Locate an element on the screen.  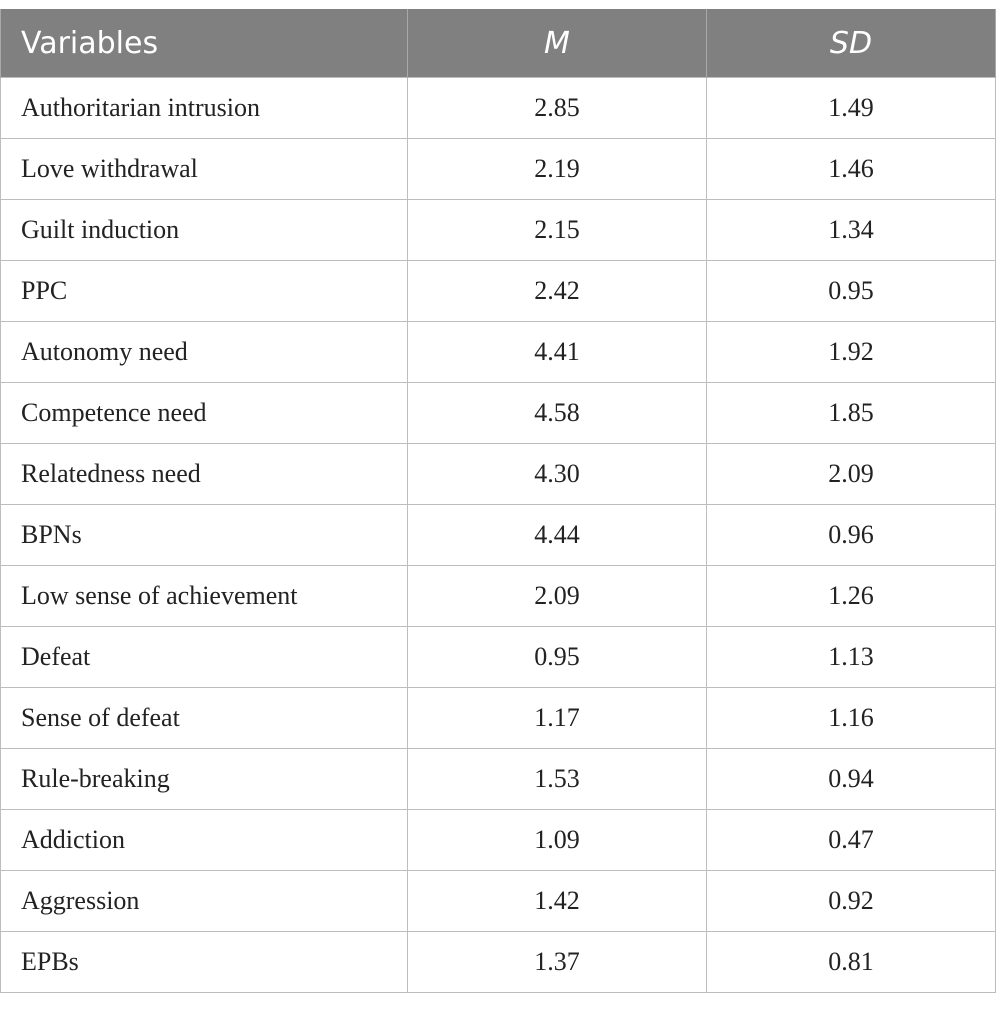
table-row: Guilt induction 2.15 1.34 is located at coordinates (498, 230).